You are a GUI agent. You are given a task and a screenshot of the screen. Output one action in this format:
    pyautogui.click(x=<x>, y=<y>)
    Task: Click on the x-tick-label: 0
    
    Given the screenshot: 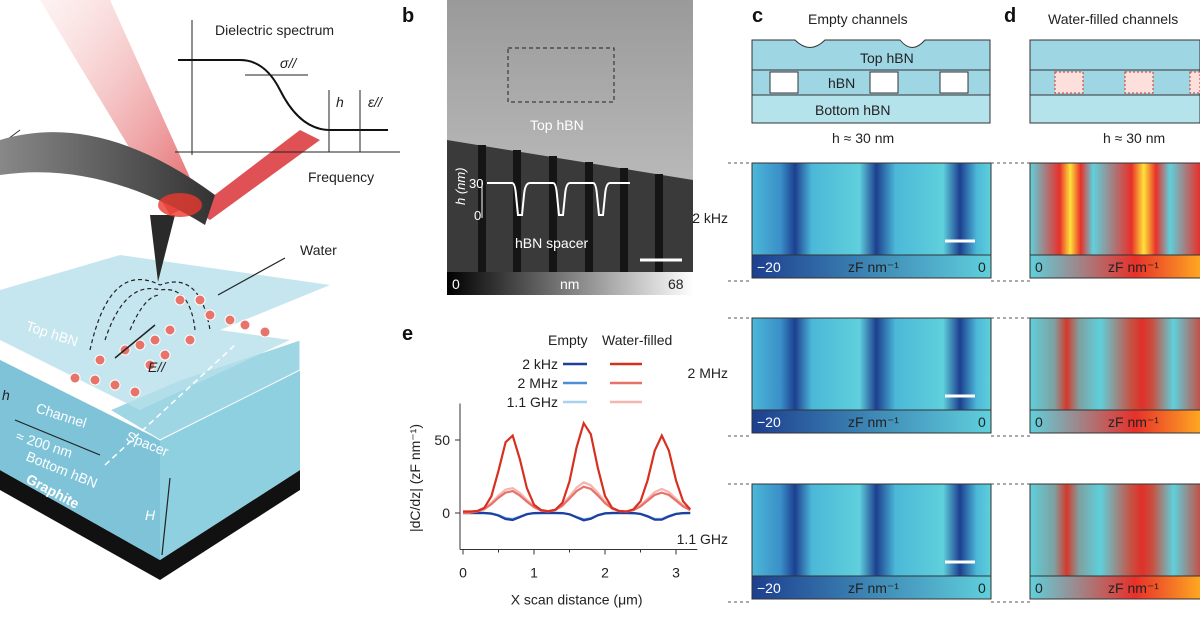 What is the action you would take?
    pyautogui.click(x=463, y=573)
    